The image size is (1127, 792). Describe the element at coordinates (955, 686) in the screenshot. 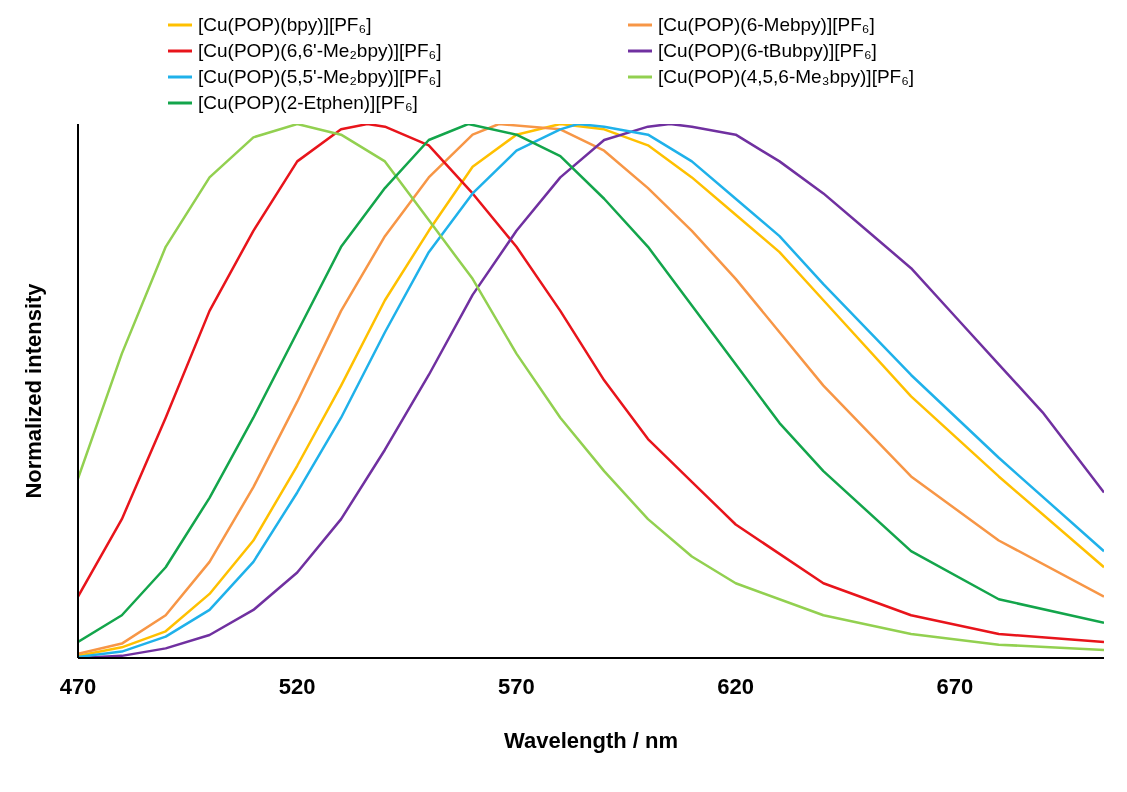

I see `x-tick-label: 670` at that location.